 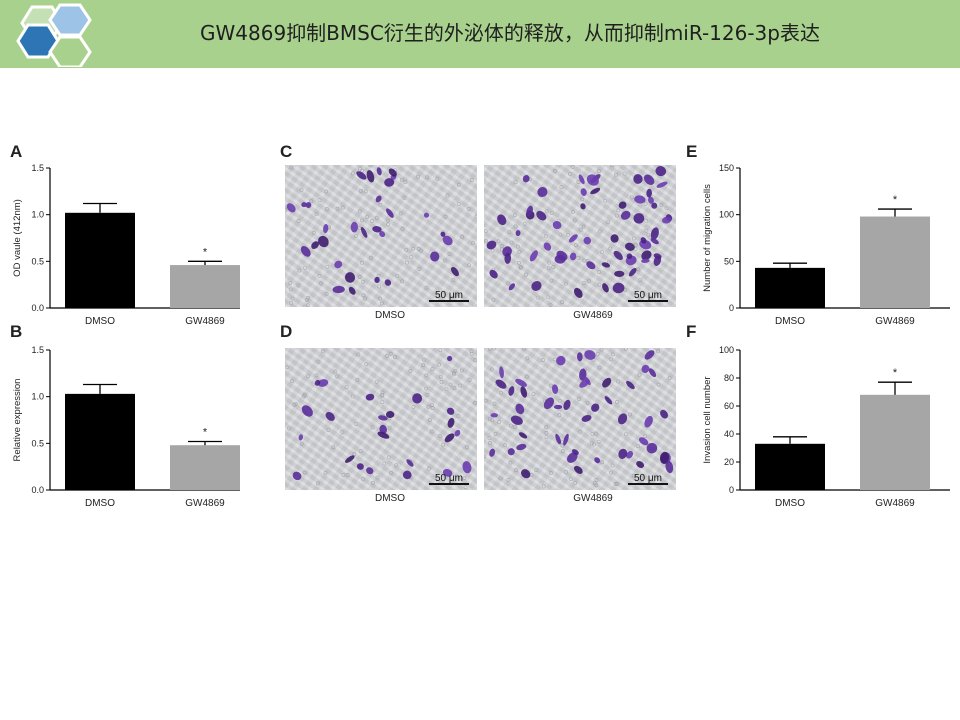 I want to click on y-tick-label: 100, so click(x=726, y=215).